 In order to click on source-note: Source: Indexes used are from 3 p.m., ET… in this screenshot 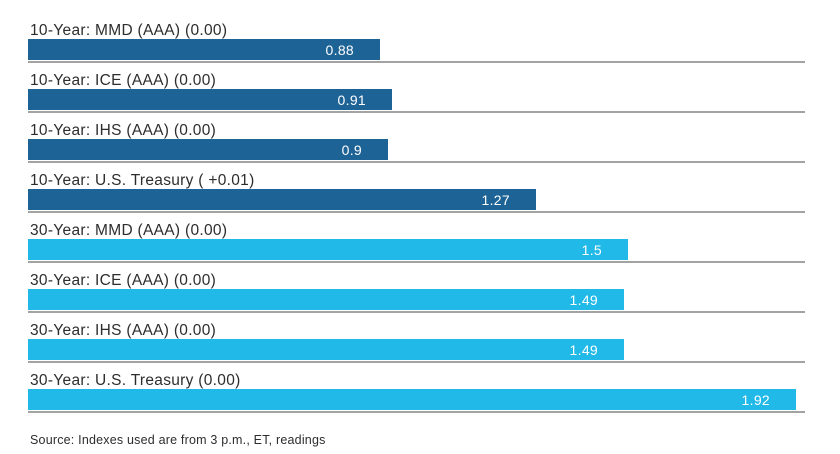, I will do `click(178, 440)`.